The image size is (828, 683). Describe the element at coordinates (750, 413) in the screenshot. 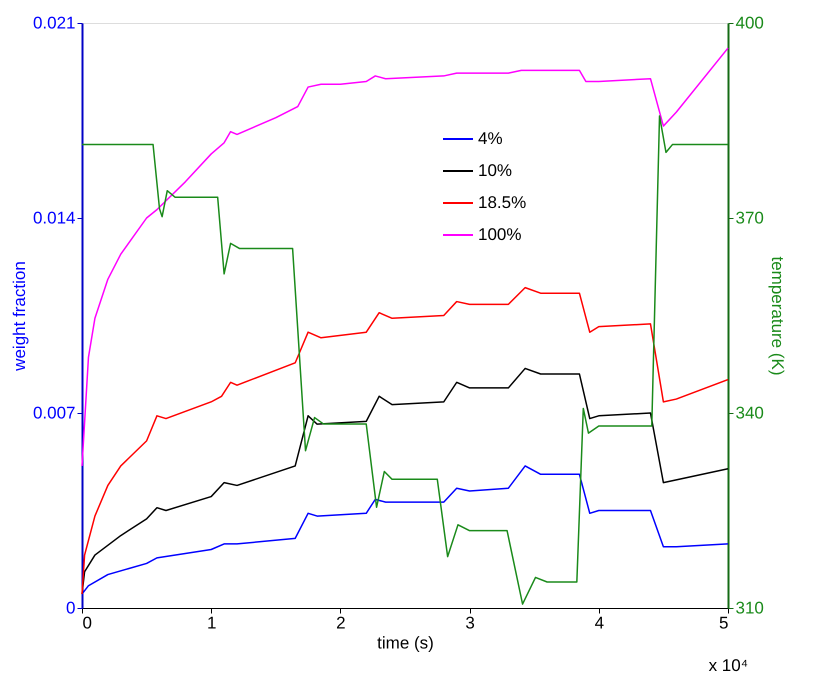

I see `y2-tick-label: 340` at that location.